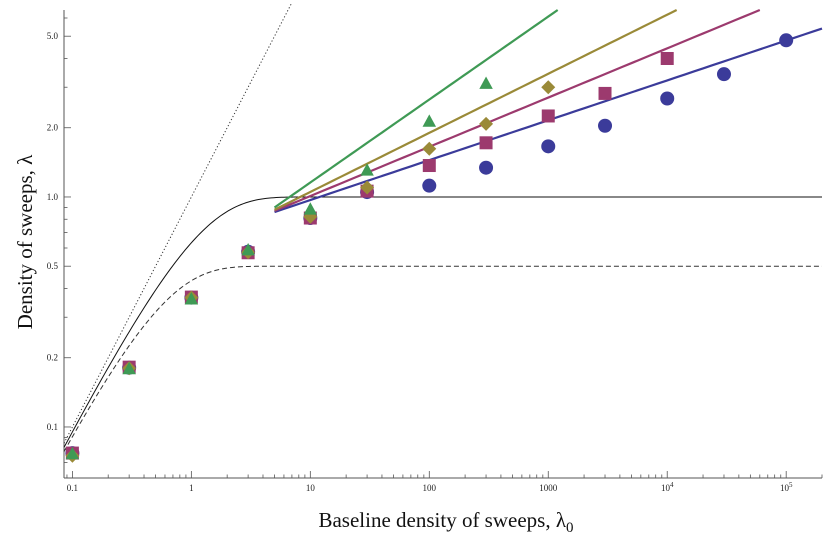 Image resolution: width=831 pixels, height=541 pixels. What do you see at coordinates (191, 488) in the screenshot?
I see `x-tick-label: 1` at bounding box center [191, 488].